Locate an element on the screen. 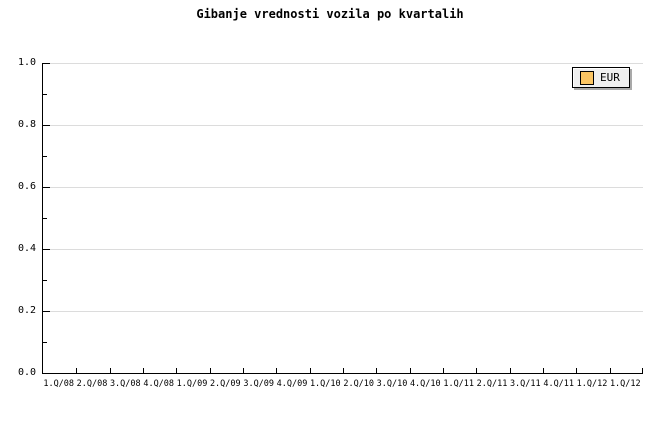 This screenshot has height=440, width=660. x-axis-tick-label: 4.Q/10 is located at coordinates (425, 384).